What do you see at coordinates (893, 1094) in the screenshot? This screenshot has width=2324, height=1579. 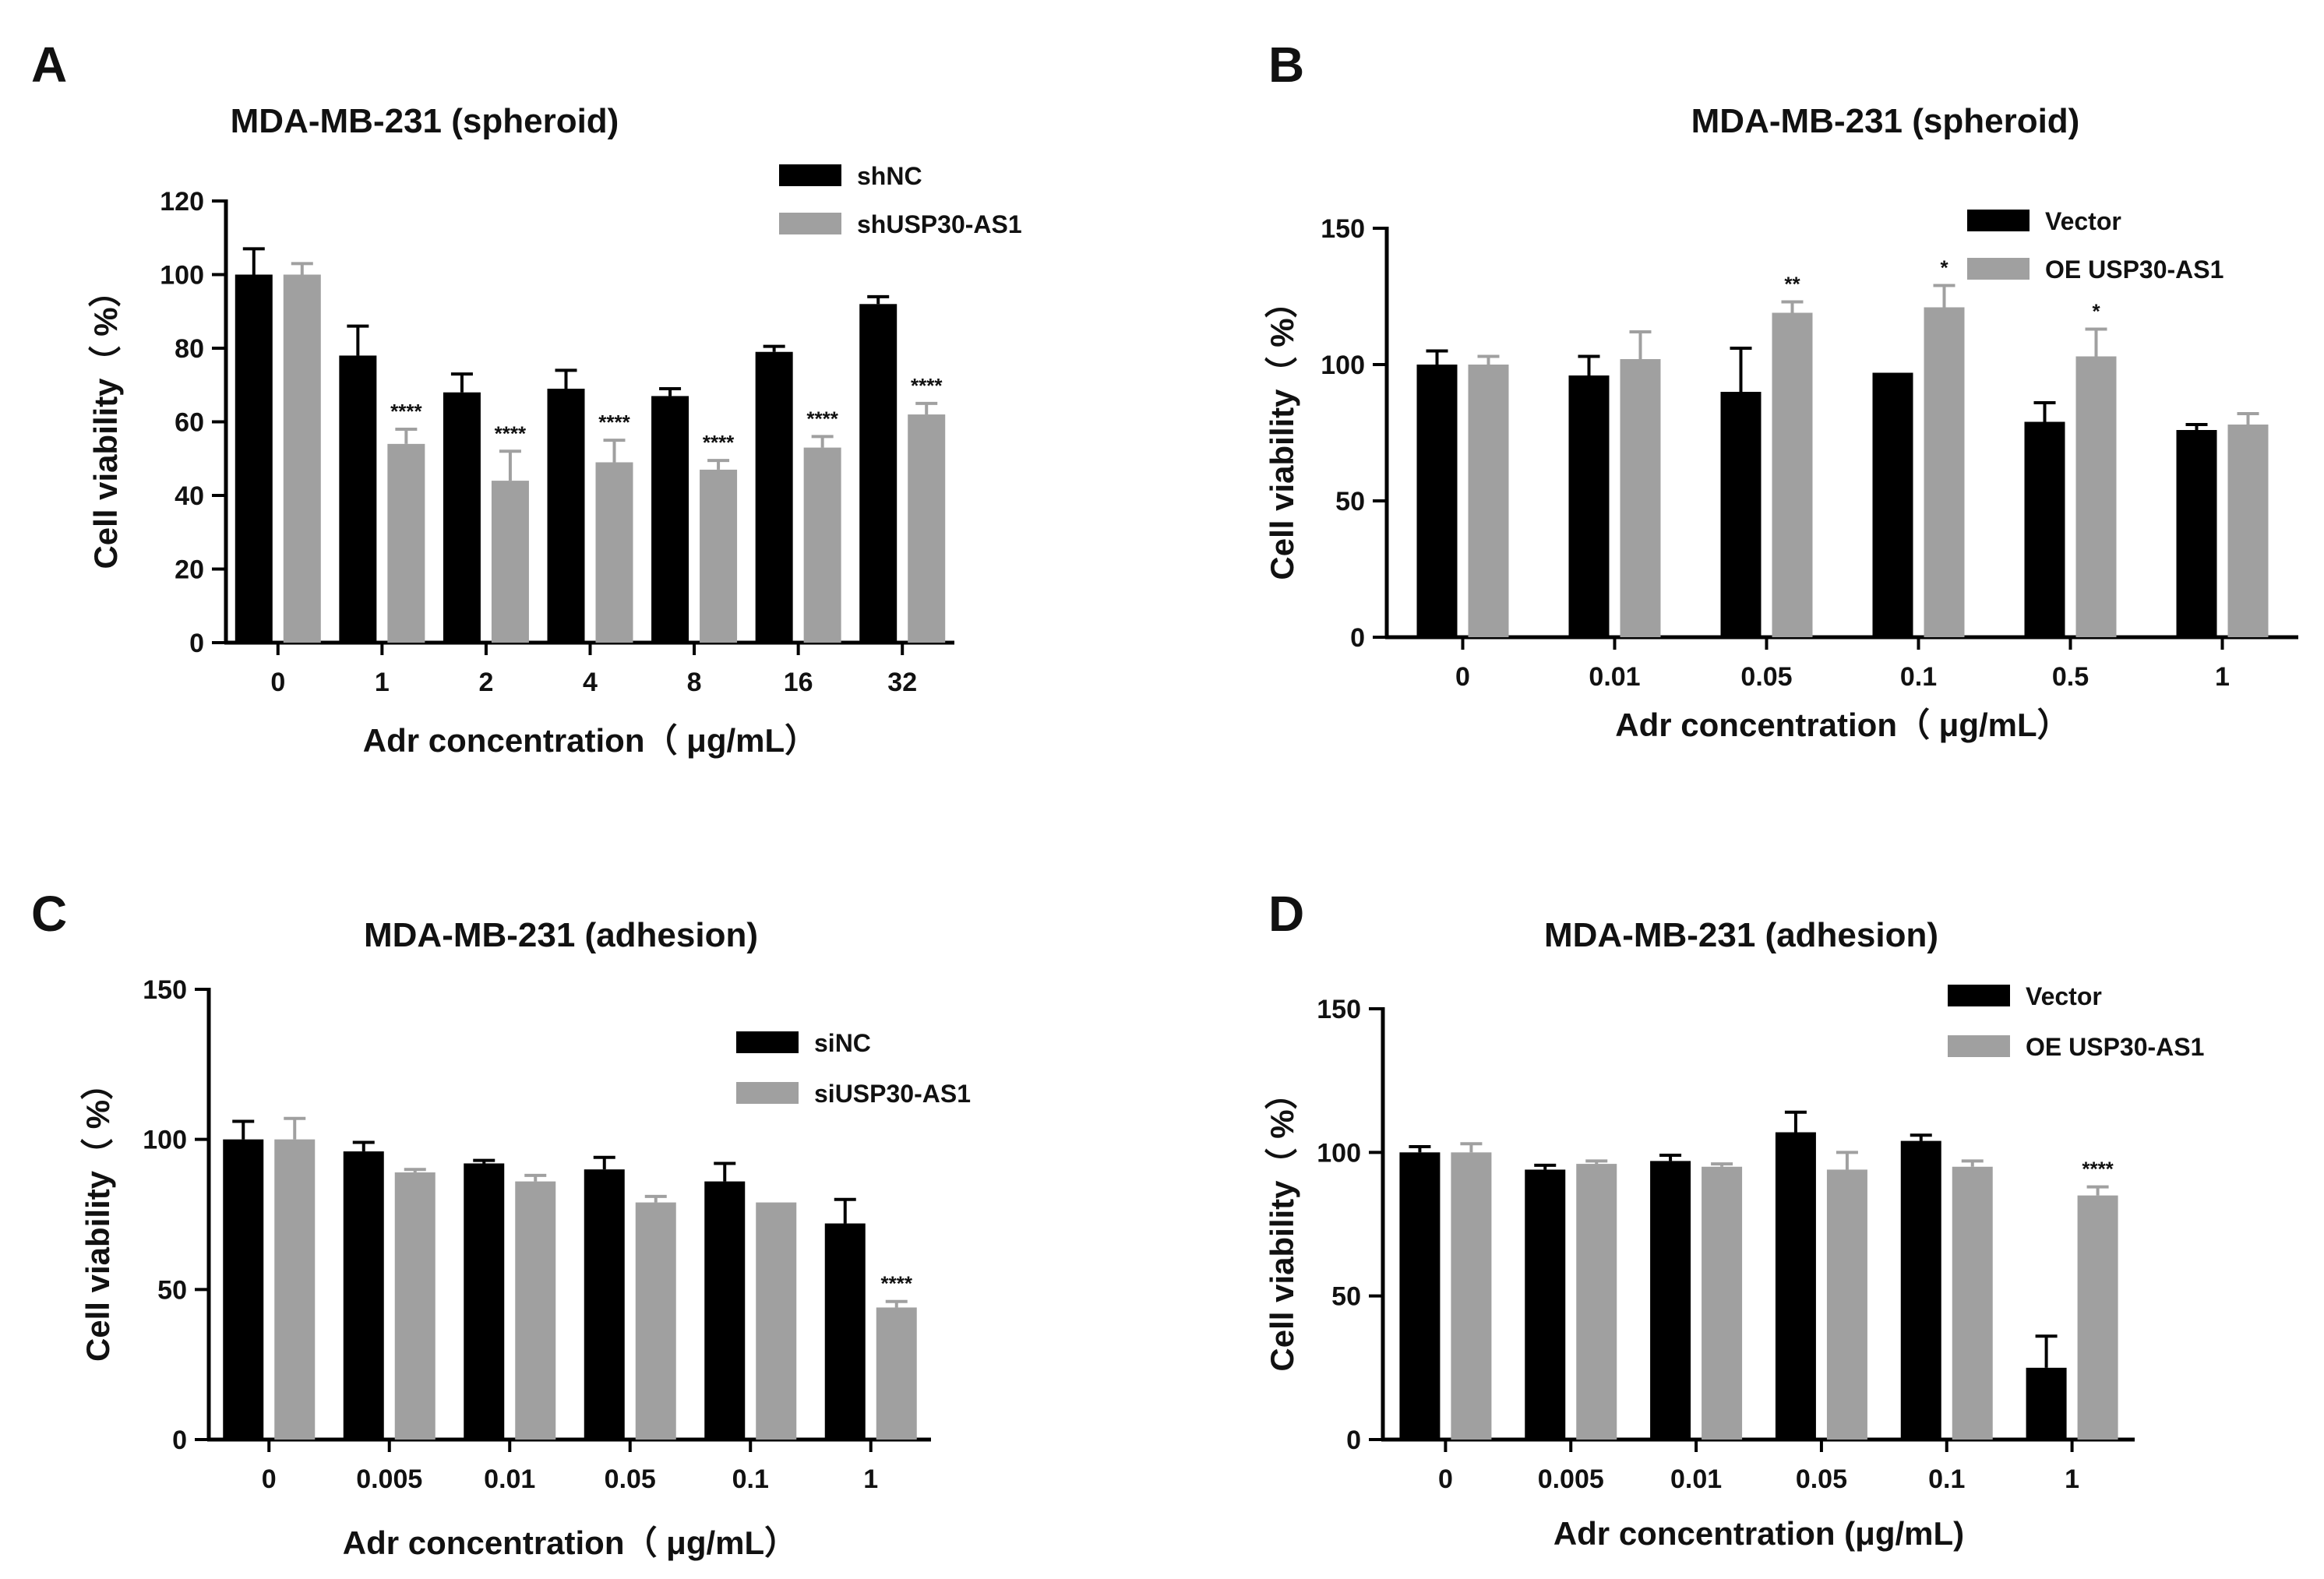 I see `legend-label: siUSP30-AS1` at bounding box center [893, 1094].